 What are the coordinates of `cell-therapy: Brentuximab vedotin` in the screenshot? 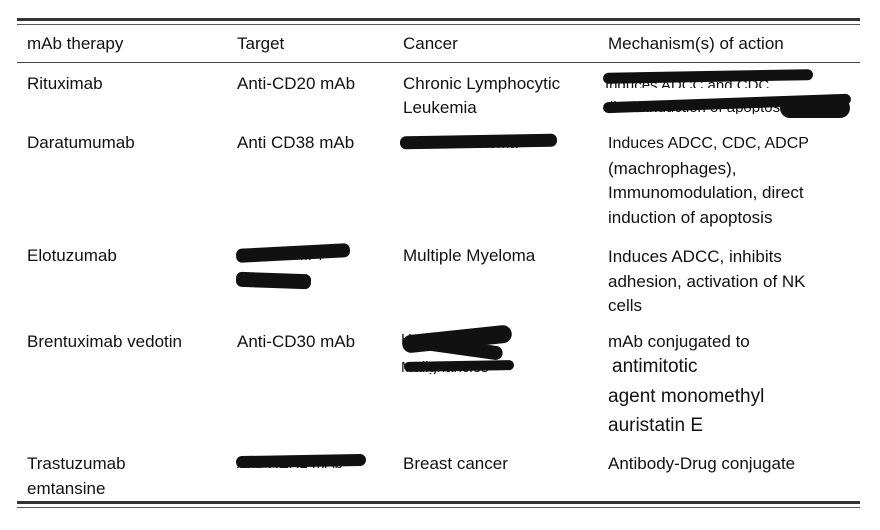 It's located at (104, 341).